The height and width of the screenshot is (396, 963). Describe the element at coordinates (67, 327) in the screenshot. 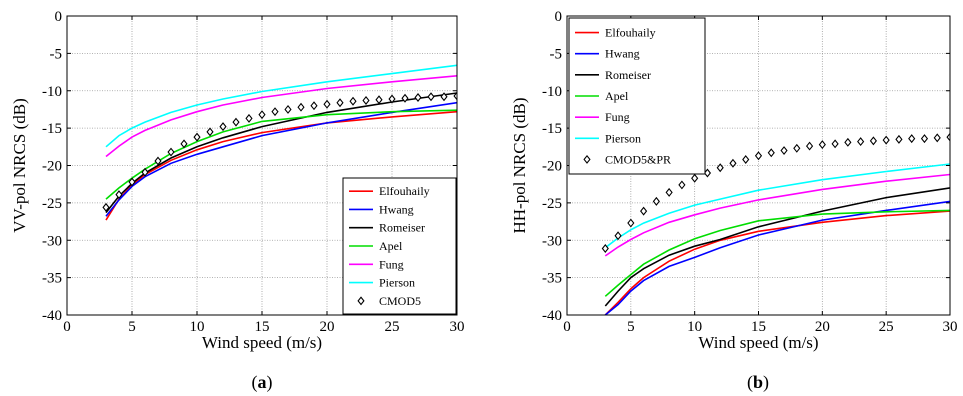

I see `x-tick-label: 0` at that location.